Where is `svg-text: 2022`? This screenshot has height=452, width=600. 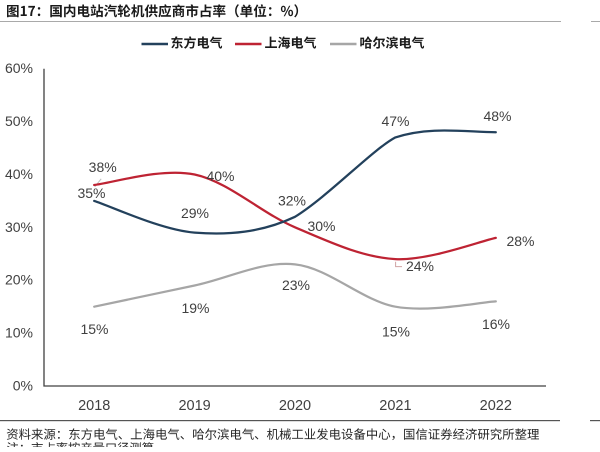
svg-text: 2022 is located at coordinates (496, 406).